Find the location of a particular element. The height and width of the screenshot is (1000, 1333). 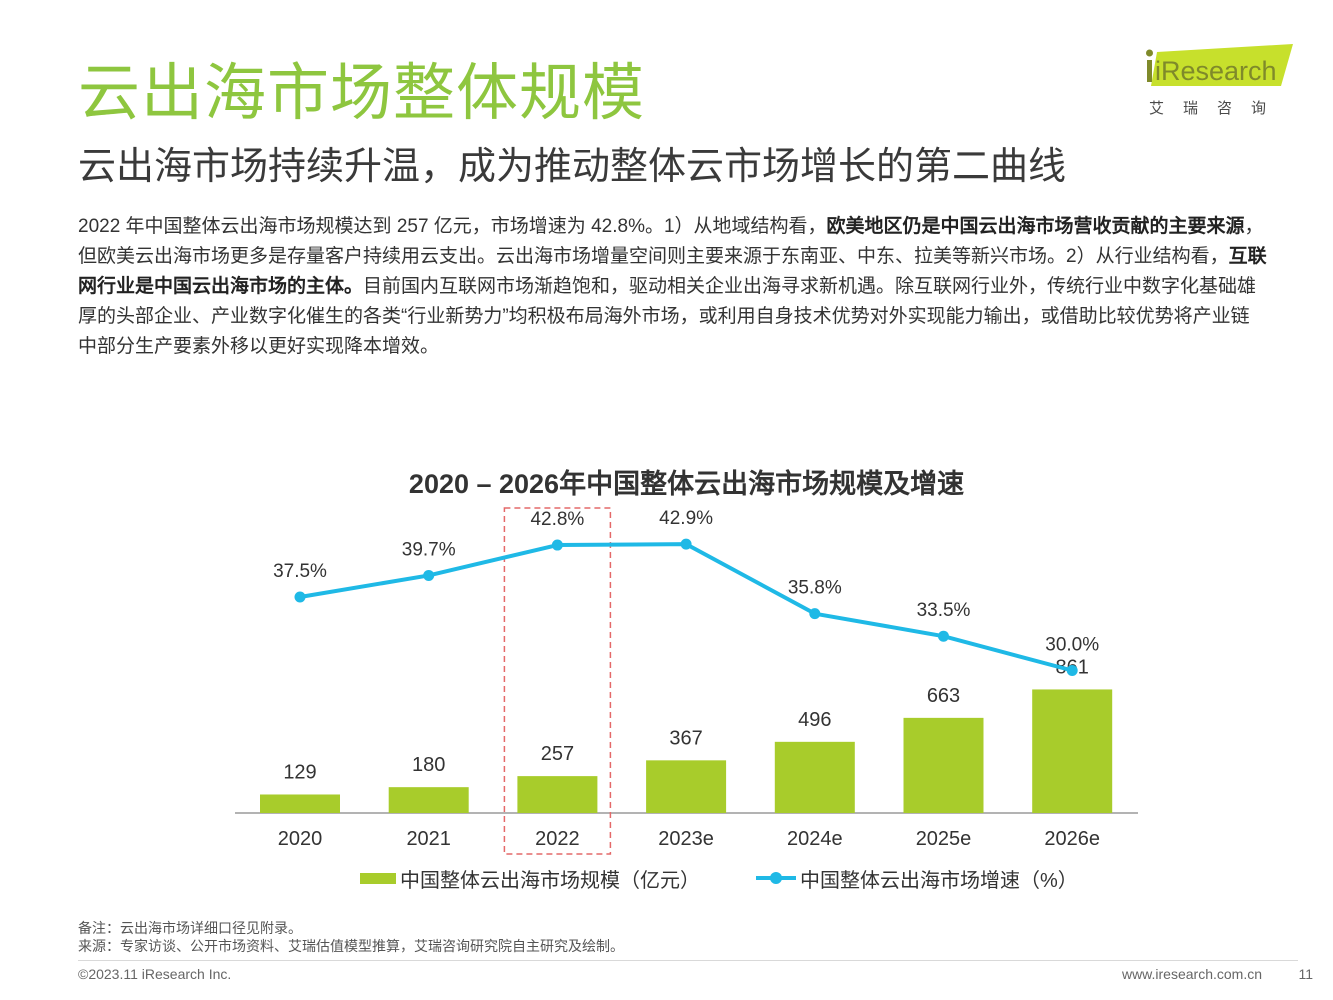

footnote-source: 来源：专家访谈、公开市场资料、艾瑞估值模型推算，艾瑞咨询研究院自主研究及绘制。 is located at coordinates (351, 946).